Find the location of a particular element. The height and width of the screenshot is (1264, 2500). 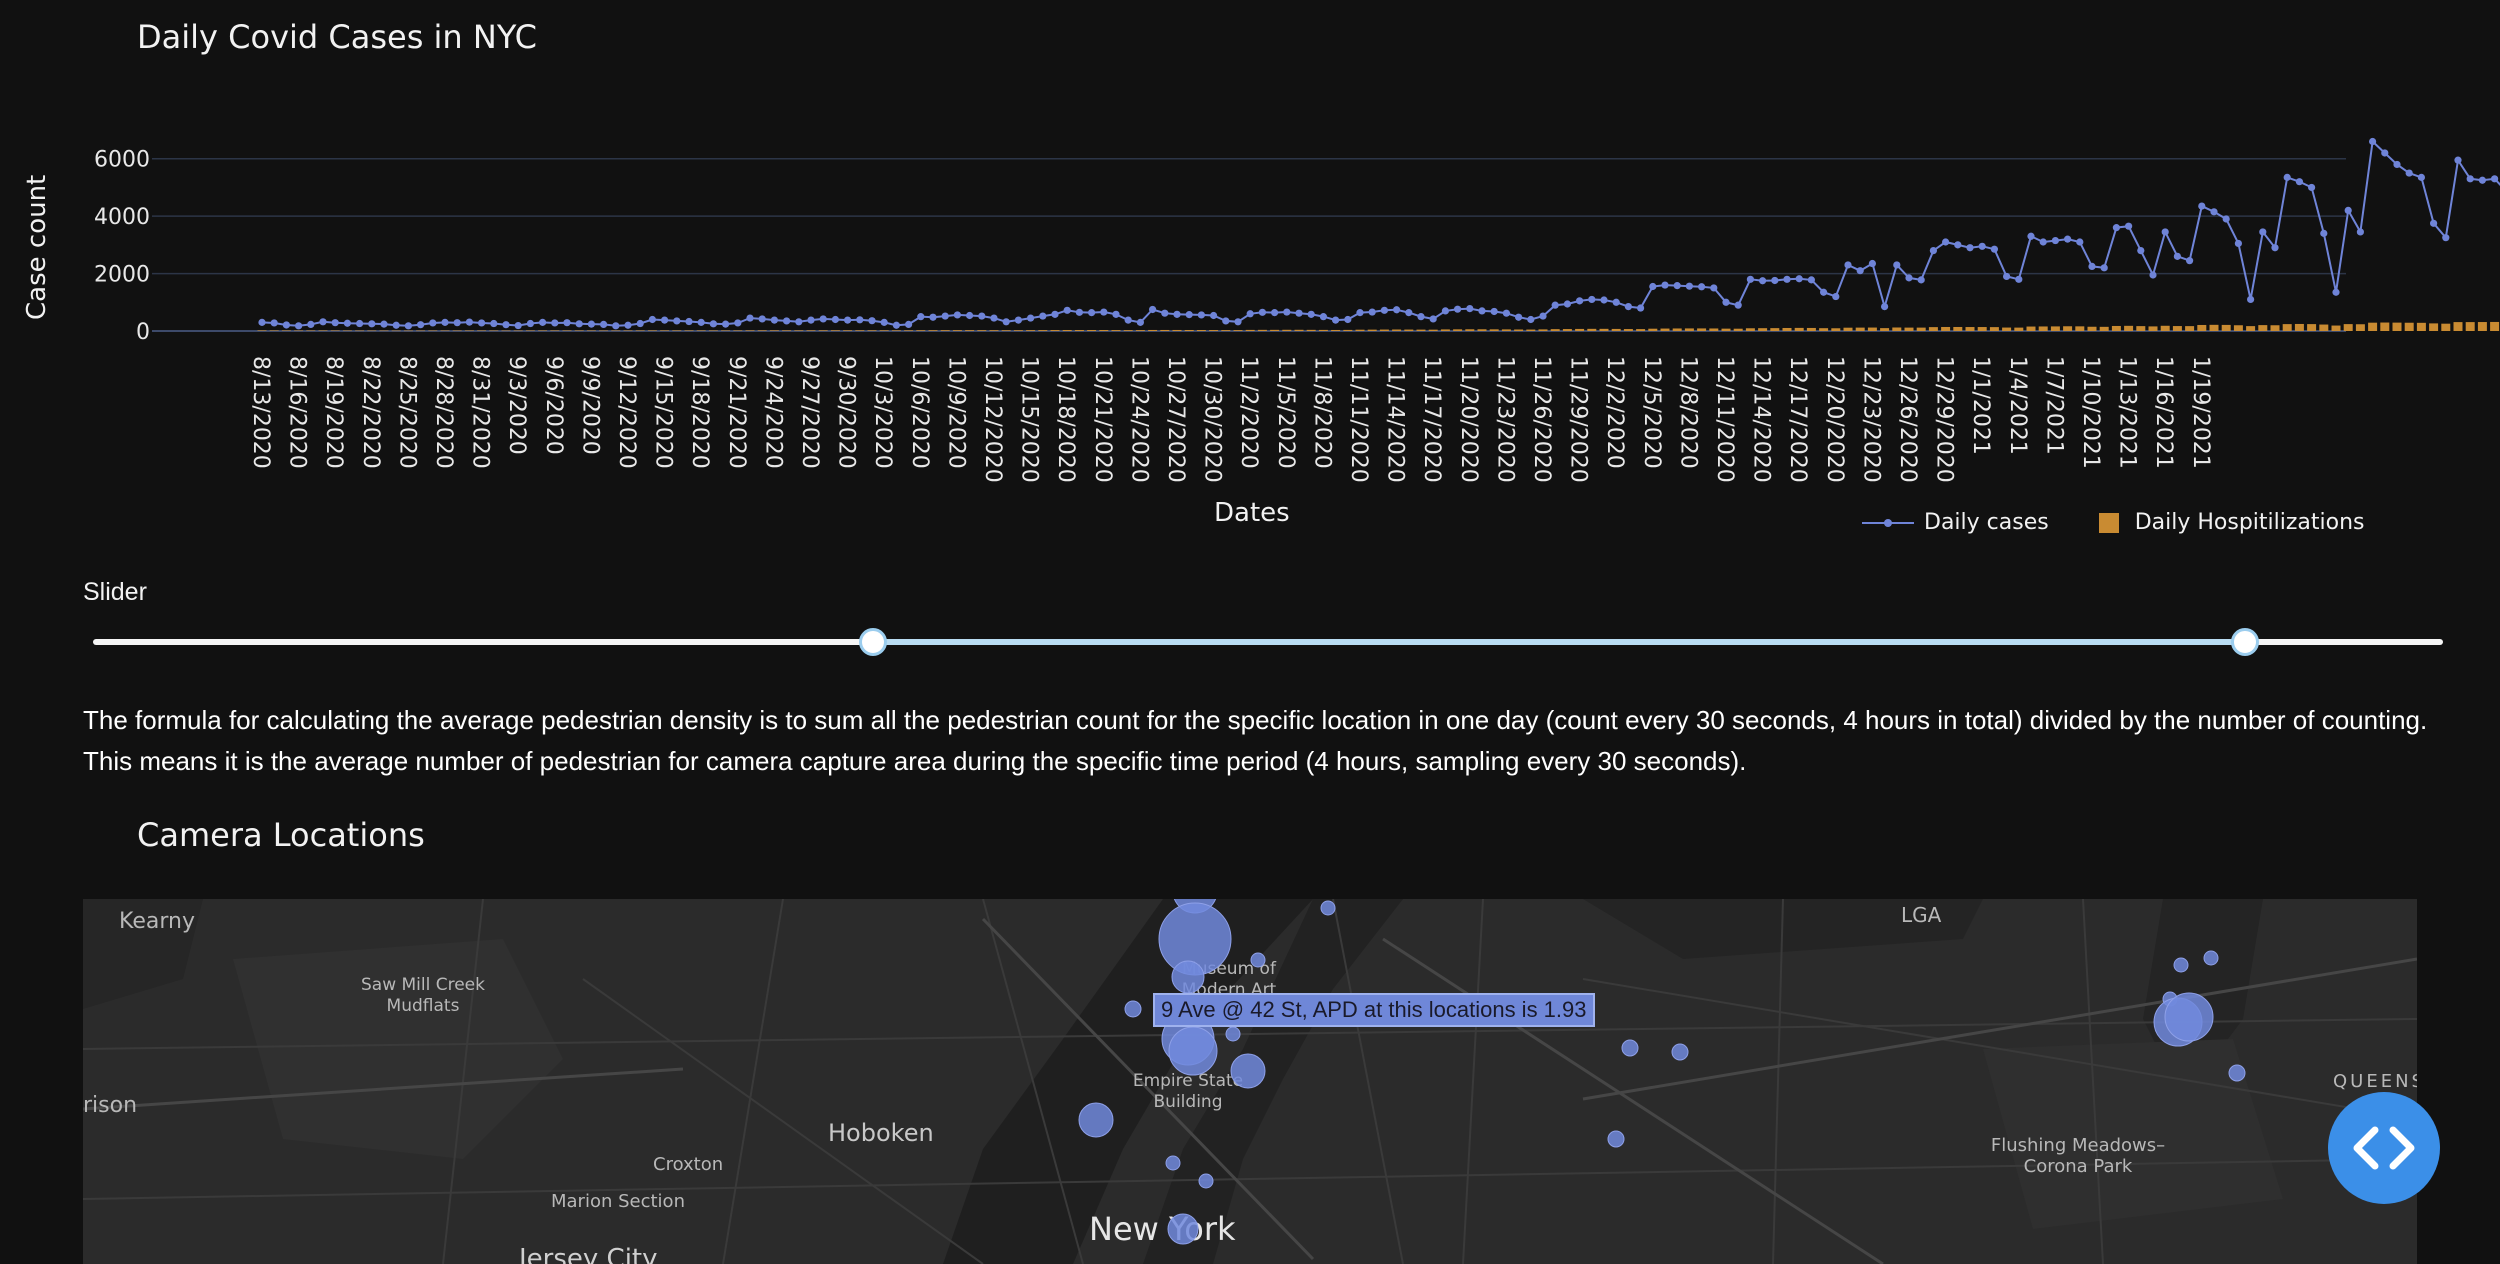

map-label-croxton: Croxton is located at coordinates (688, 1164).